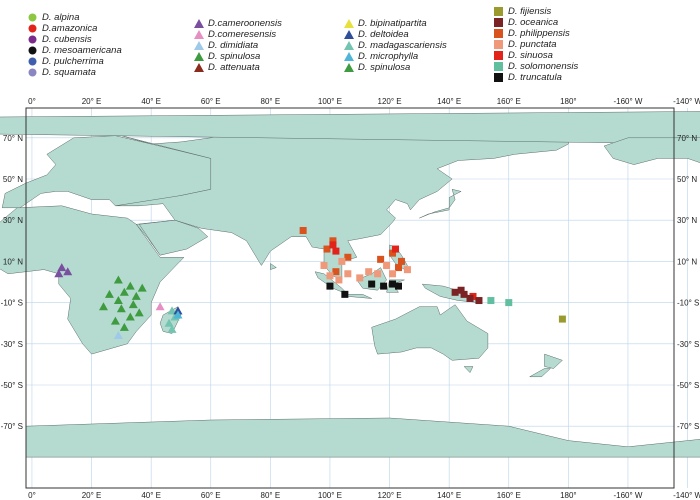  Describe the element at coordinates (687, 179) in the screenshot. I see `coordinate-label: 50° N` at that location.